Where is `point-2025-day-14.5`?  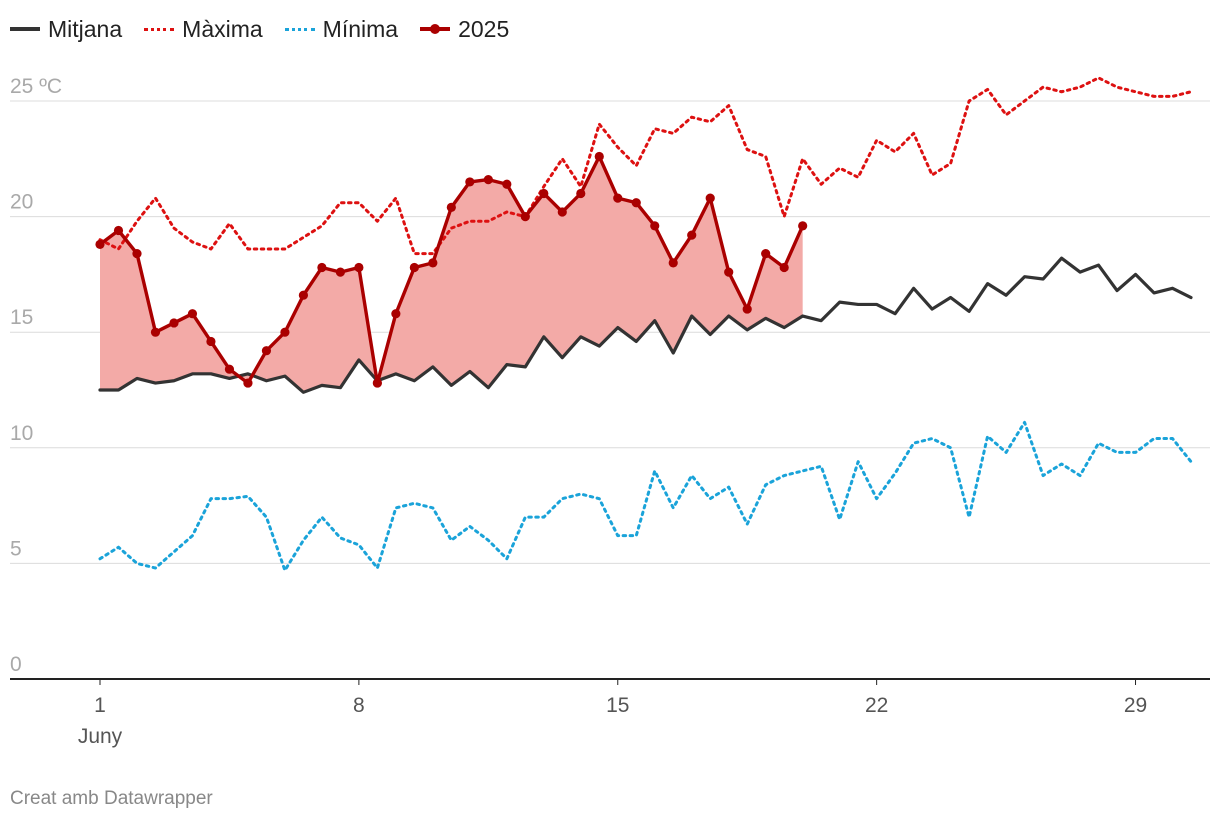
point-2025-day-14.5 is located at coordinates (599, 156).